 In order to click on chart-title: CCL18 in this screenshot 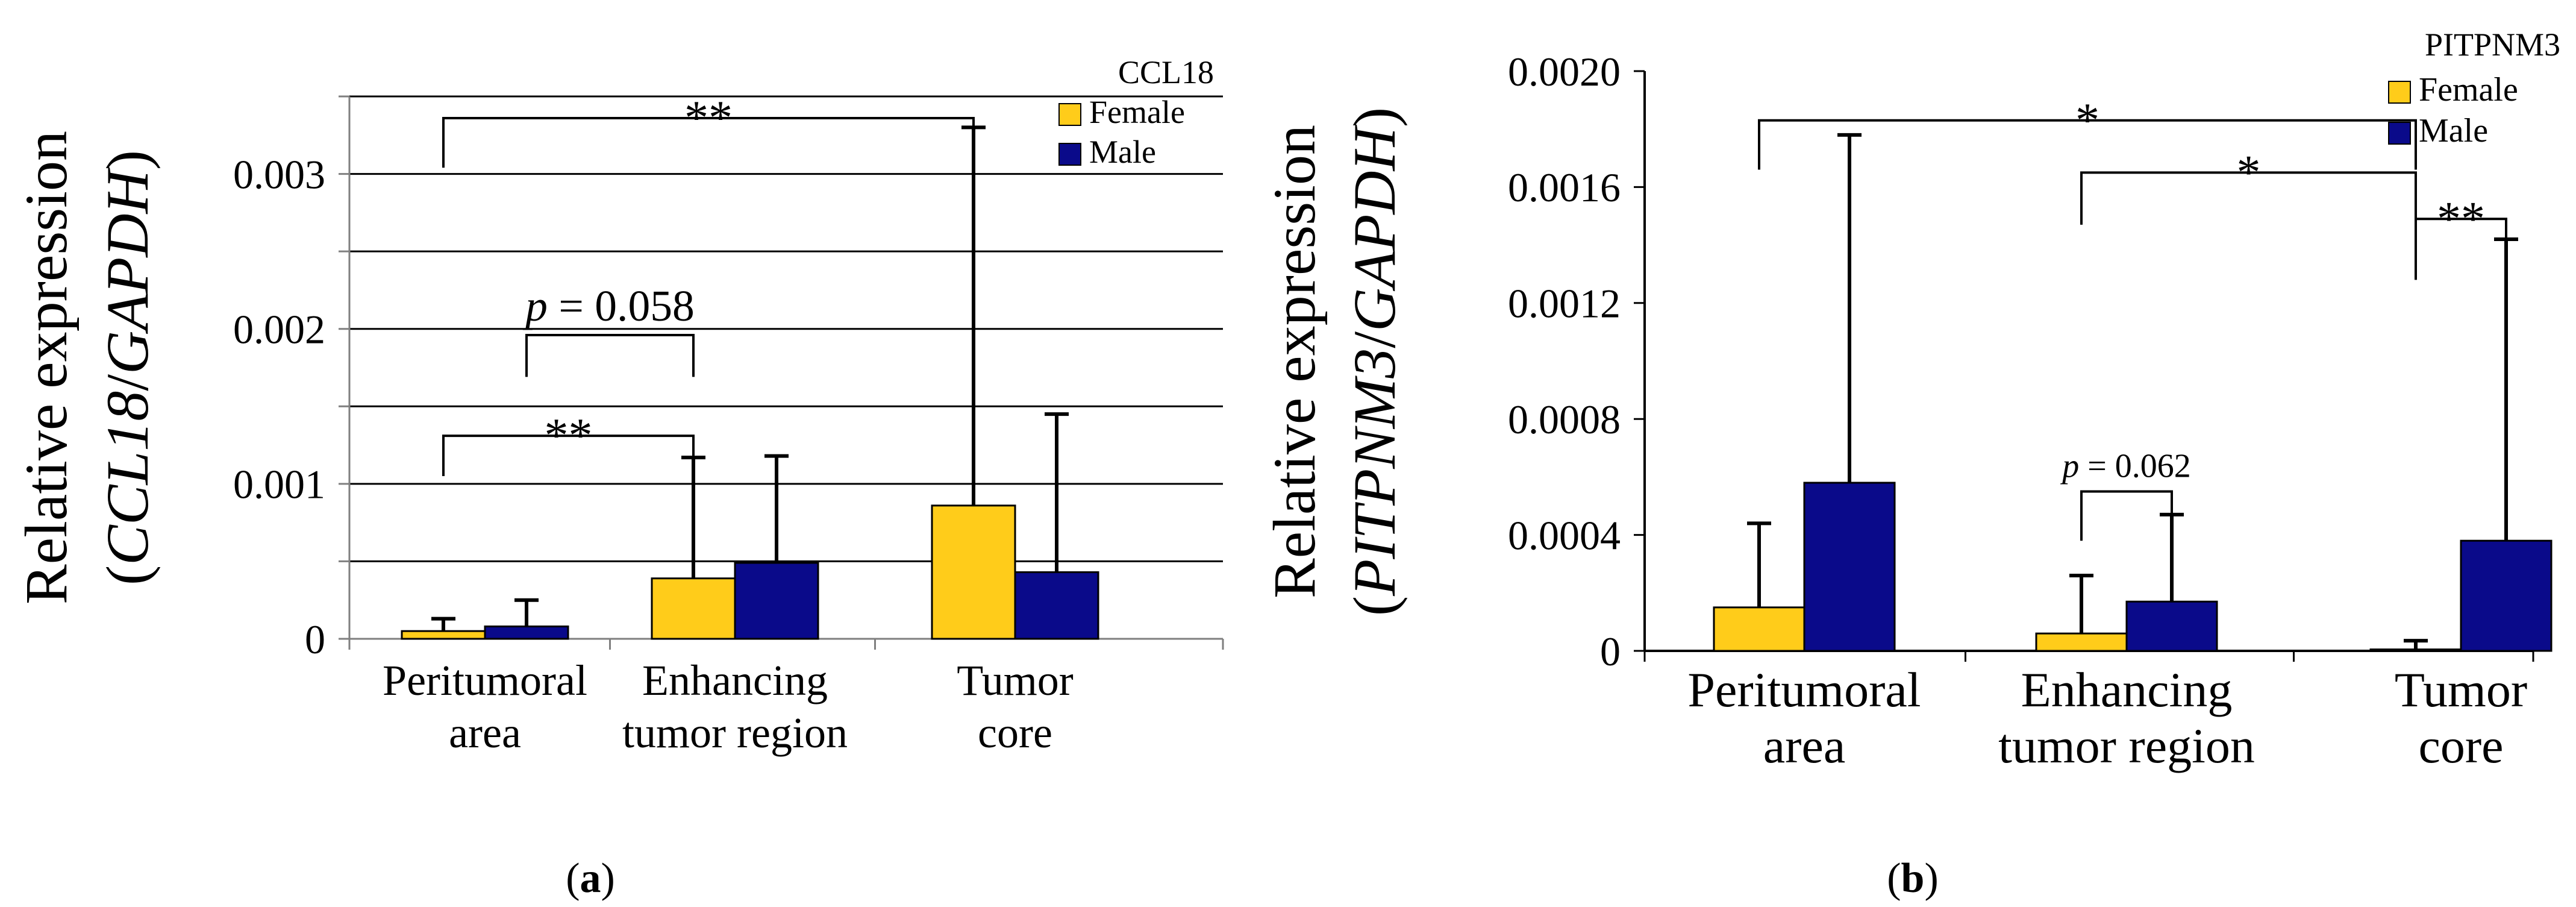, I will do `click(1166, 72)`.